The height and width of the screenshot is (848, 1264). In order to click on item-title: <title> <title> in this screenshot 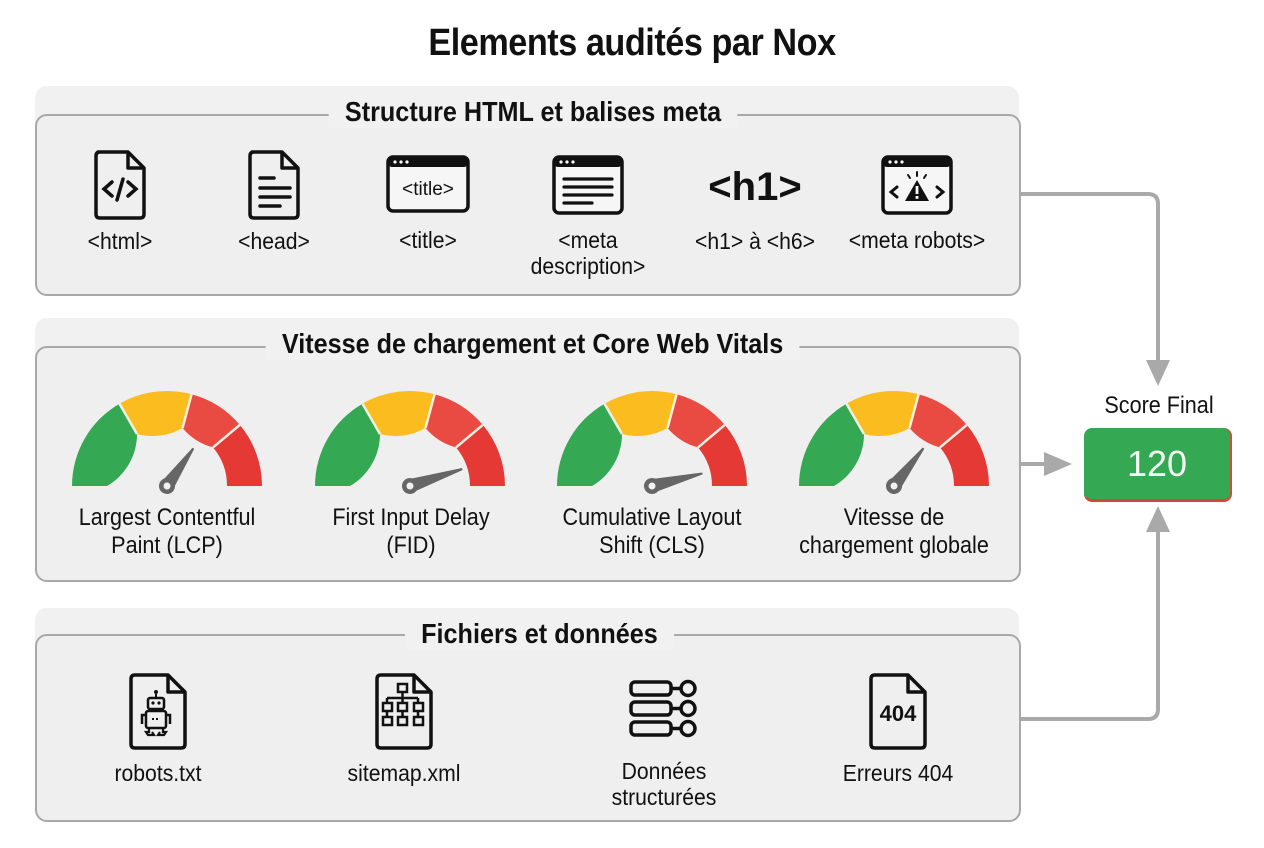, I will do `click(428, 204)`.